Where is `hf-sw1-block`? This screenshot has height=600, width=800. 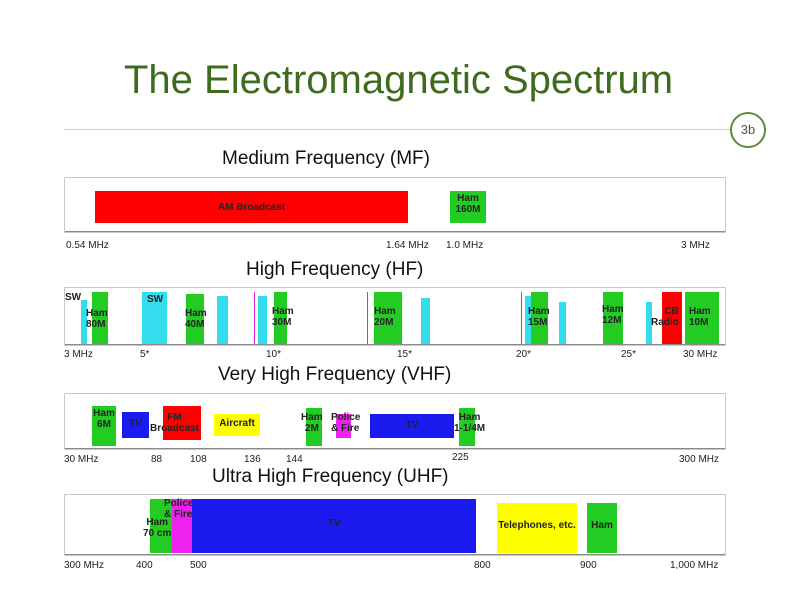
hf-sw1-block is located at coordinates (84, 322).